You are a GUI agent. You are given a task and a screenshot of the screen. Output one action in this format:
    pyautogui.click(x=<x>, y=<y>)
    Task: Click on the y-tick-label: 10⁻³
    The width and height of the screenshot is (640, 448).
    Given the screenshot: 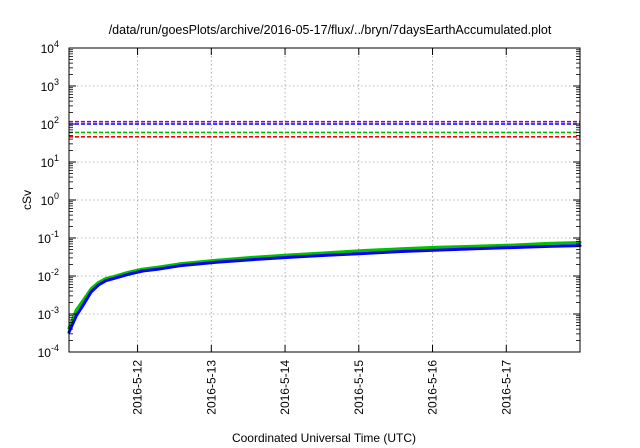 What is the action you would take?
    pyautogui.click(x=48, y=313)
    